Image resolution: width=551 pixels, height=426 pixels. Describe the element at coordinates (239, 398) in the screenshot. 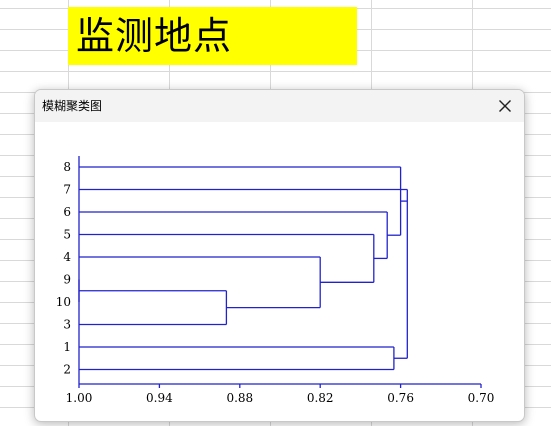

I see `x-tick-label-2: 0.88` at that location.